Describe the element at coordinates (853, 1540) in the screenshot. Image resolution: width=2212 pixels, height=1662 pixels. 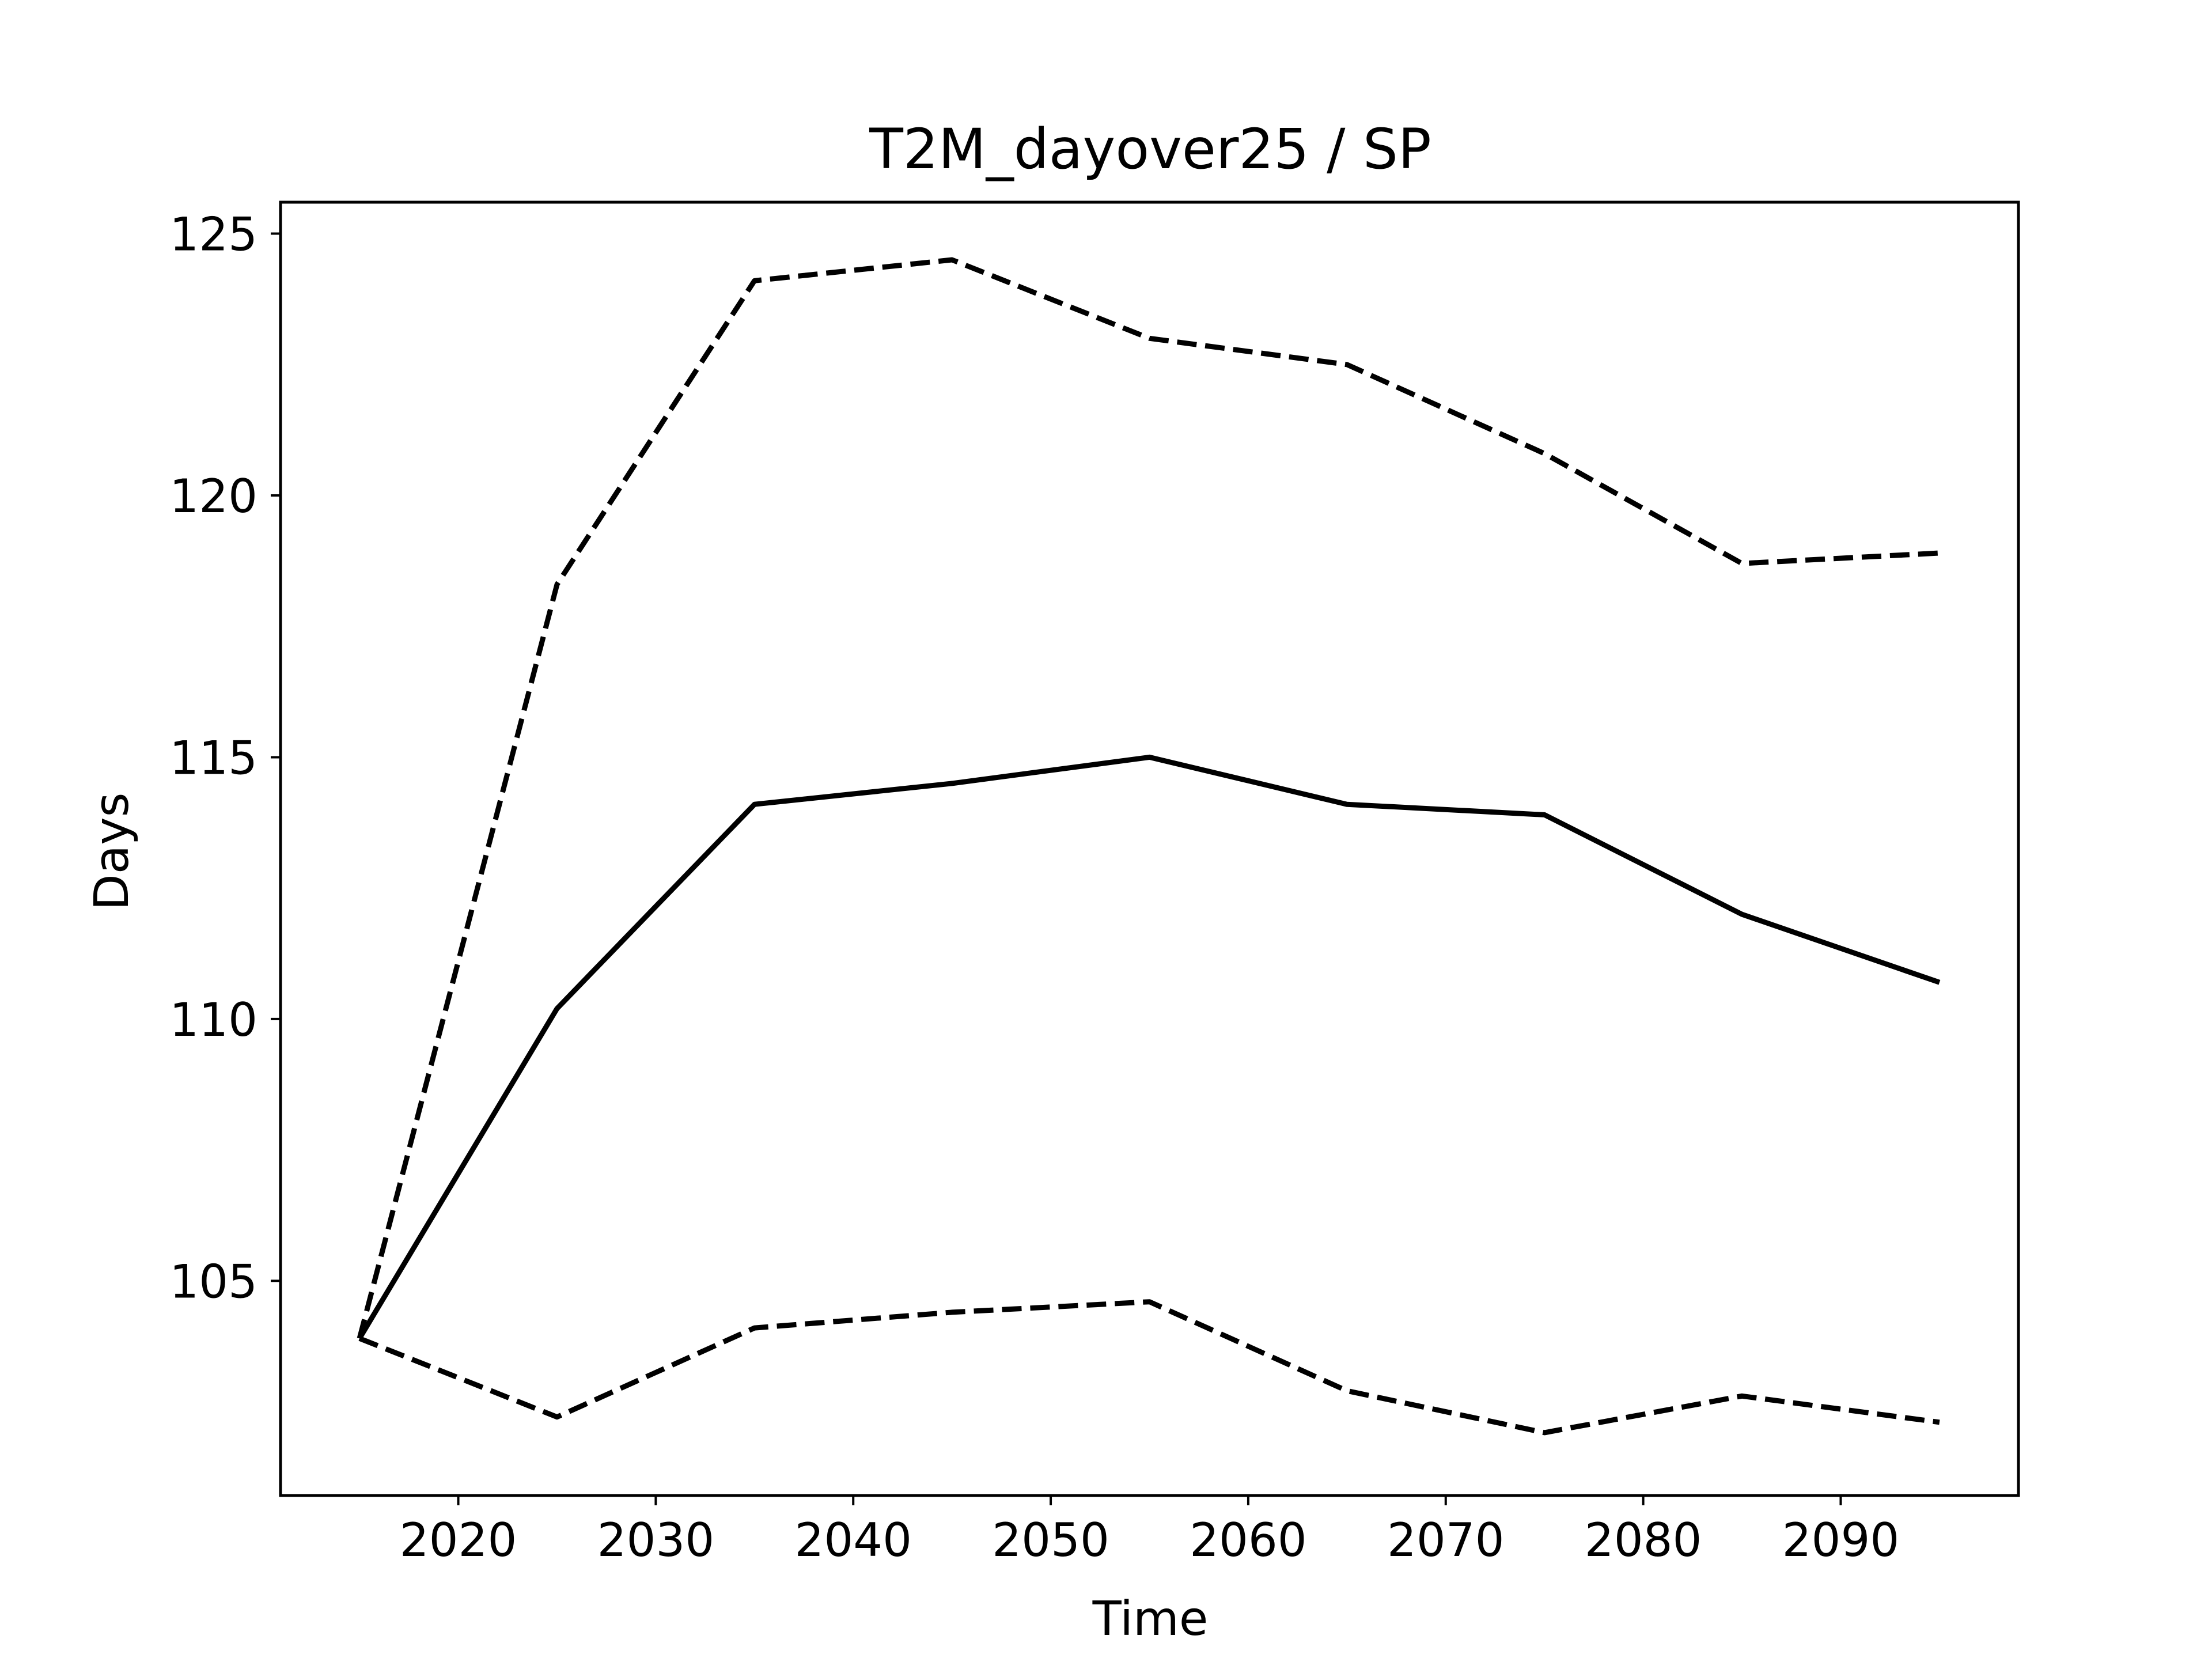
I see `x-tick-label: 2040` at that location.